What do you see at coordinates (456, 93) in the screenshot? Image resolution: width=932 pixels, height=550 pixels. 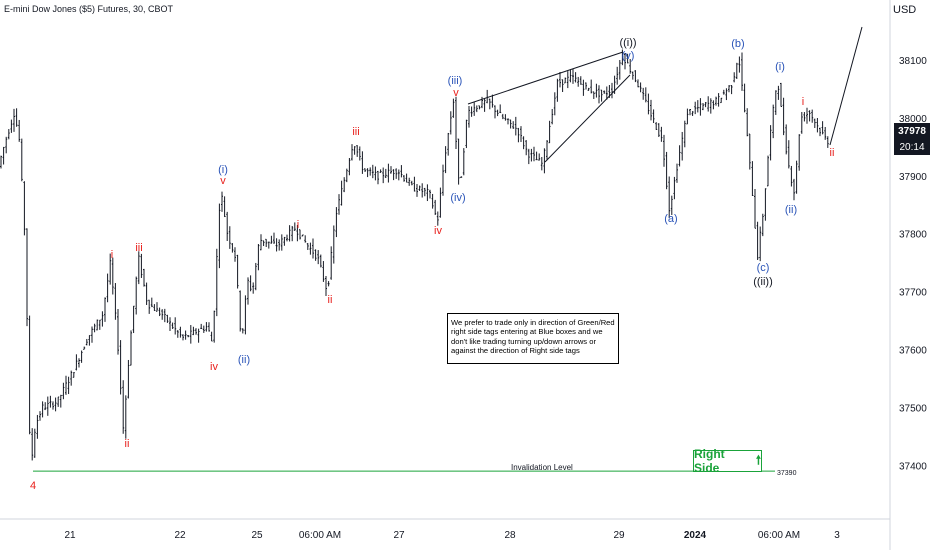 I see `wave-label: v` at bounding box center [456, 93].